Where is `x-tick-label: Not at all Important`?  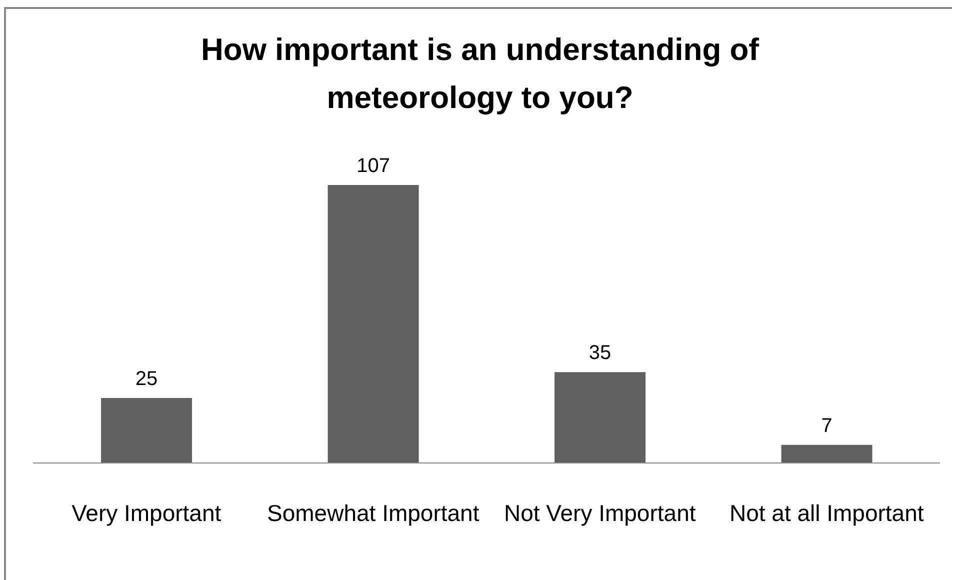 x-tick-label: Not at all Important is located at coordinates (826, 513).